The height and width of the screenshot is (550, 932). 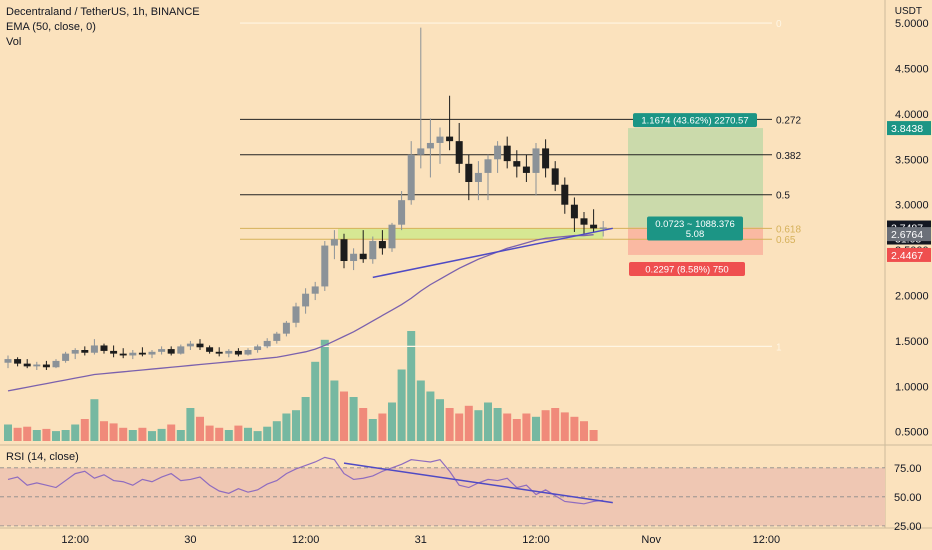 What do you see at coordinates (471, 234) in the screenshot?
I see `entry-zone` at bounding box center [471, 234].